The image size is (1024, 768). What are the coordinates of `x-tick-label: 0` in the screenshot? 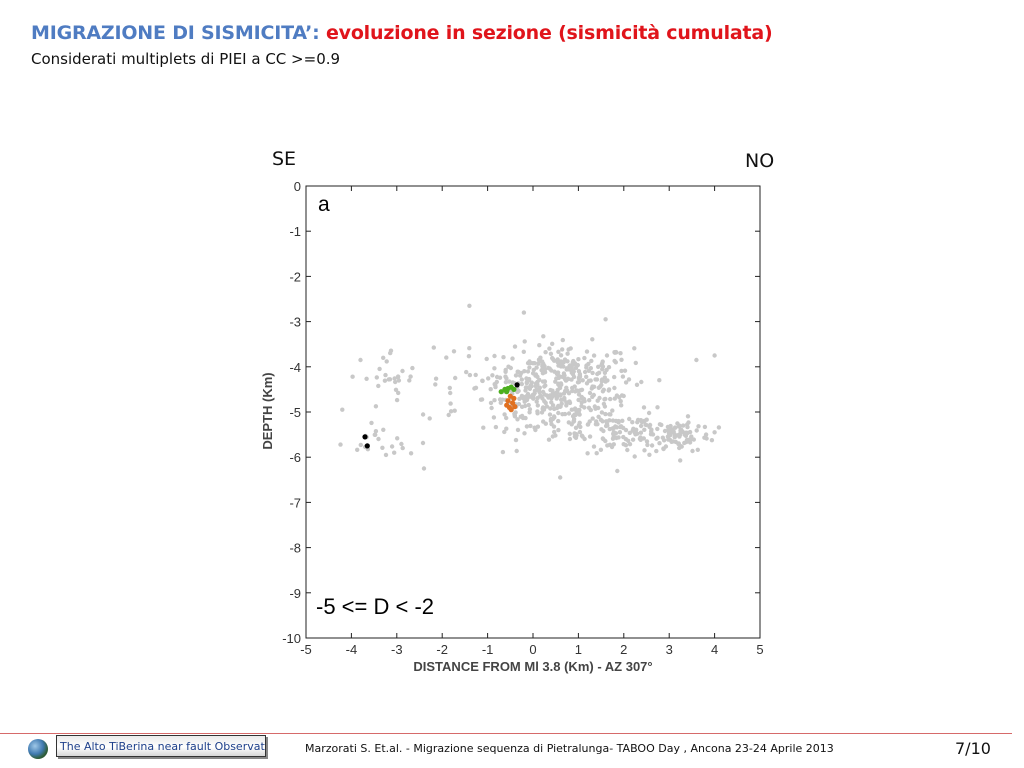 It's located at (532, 649).